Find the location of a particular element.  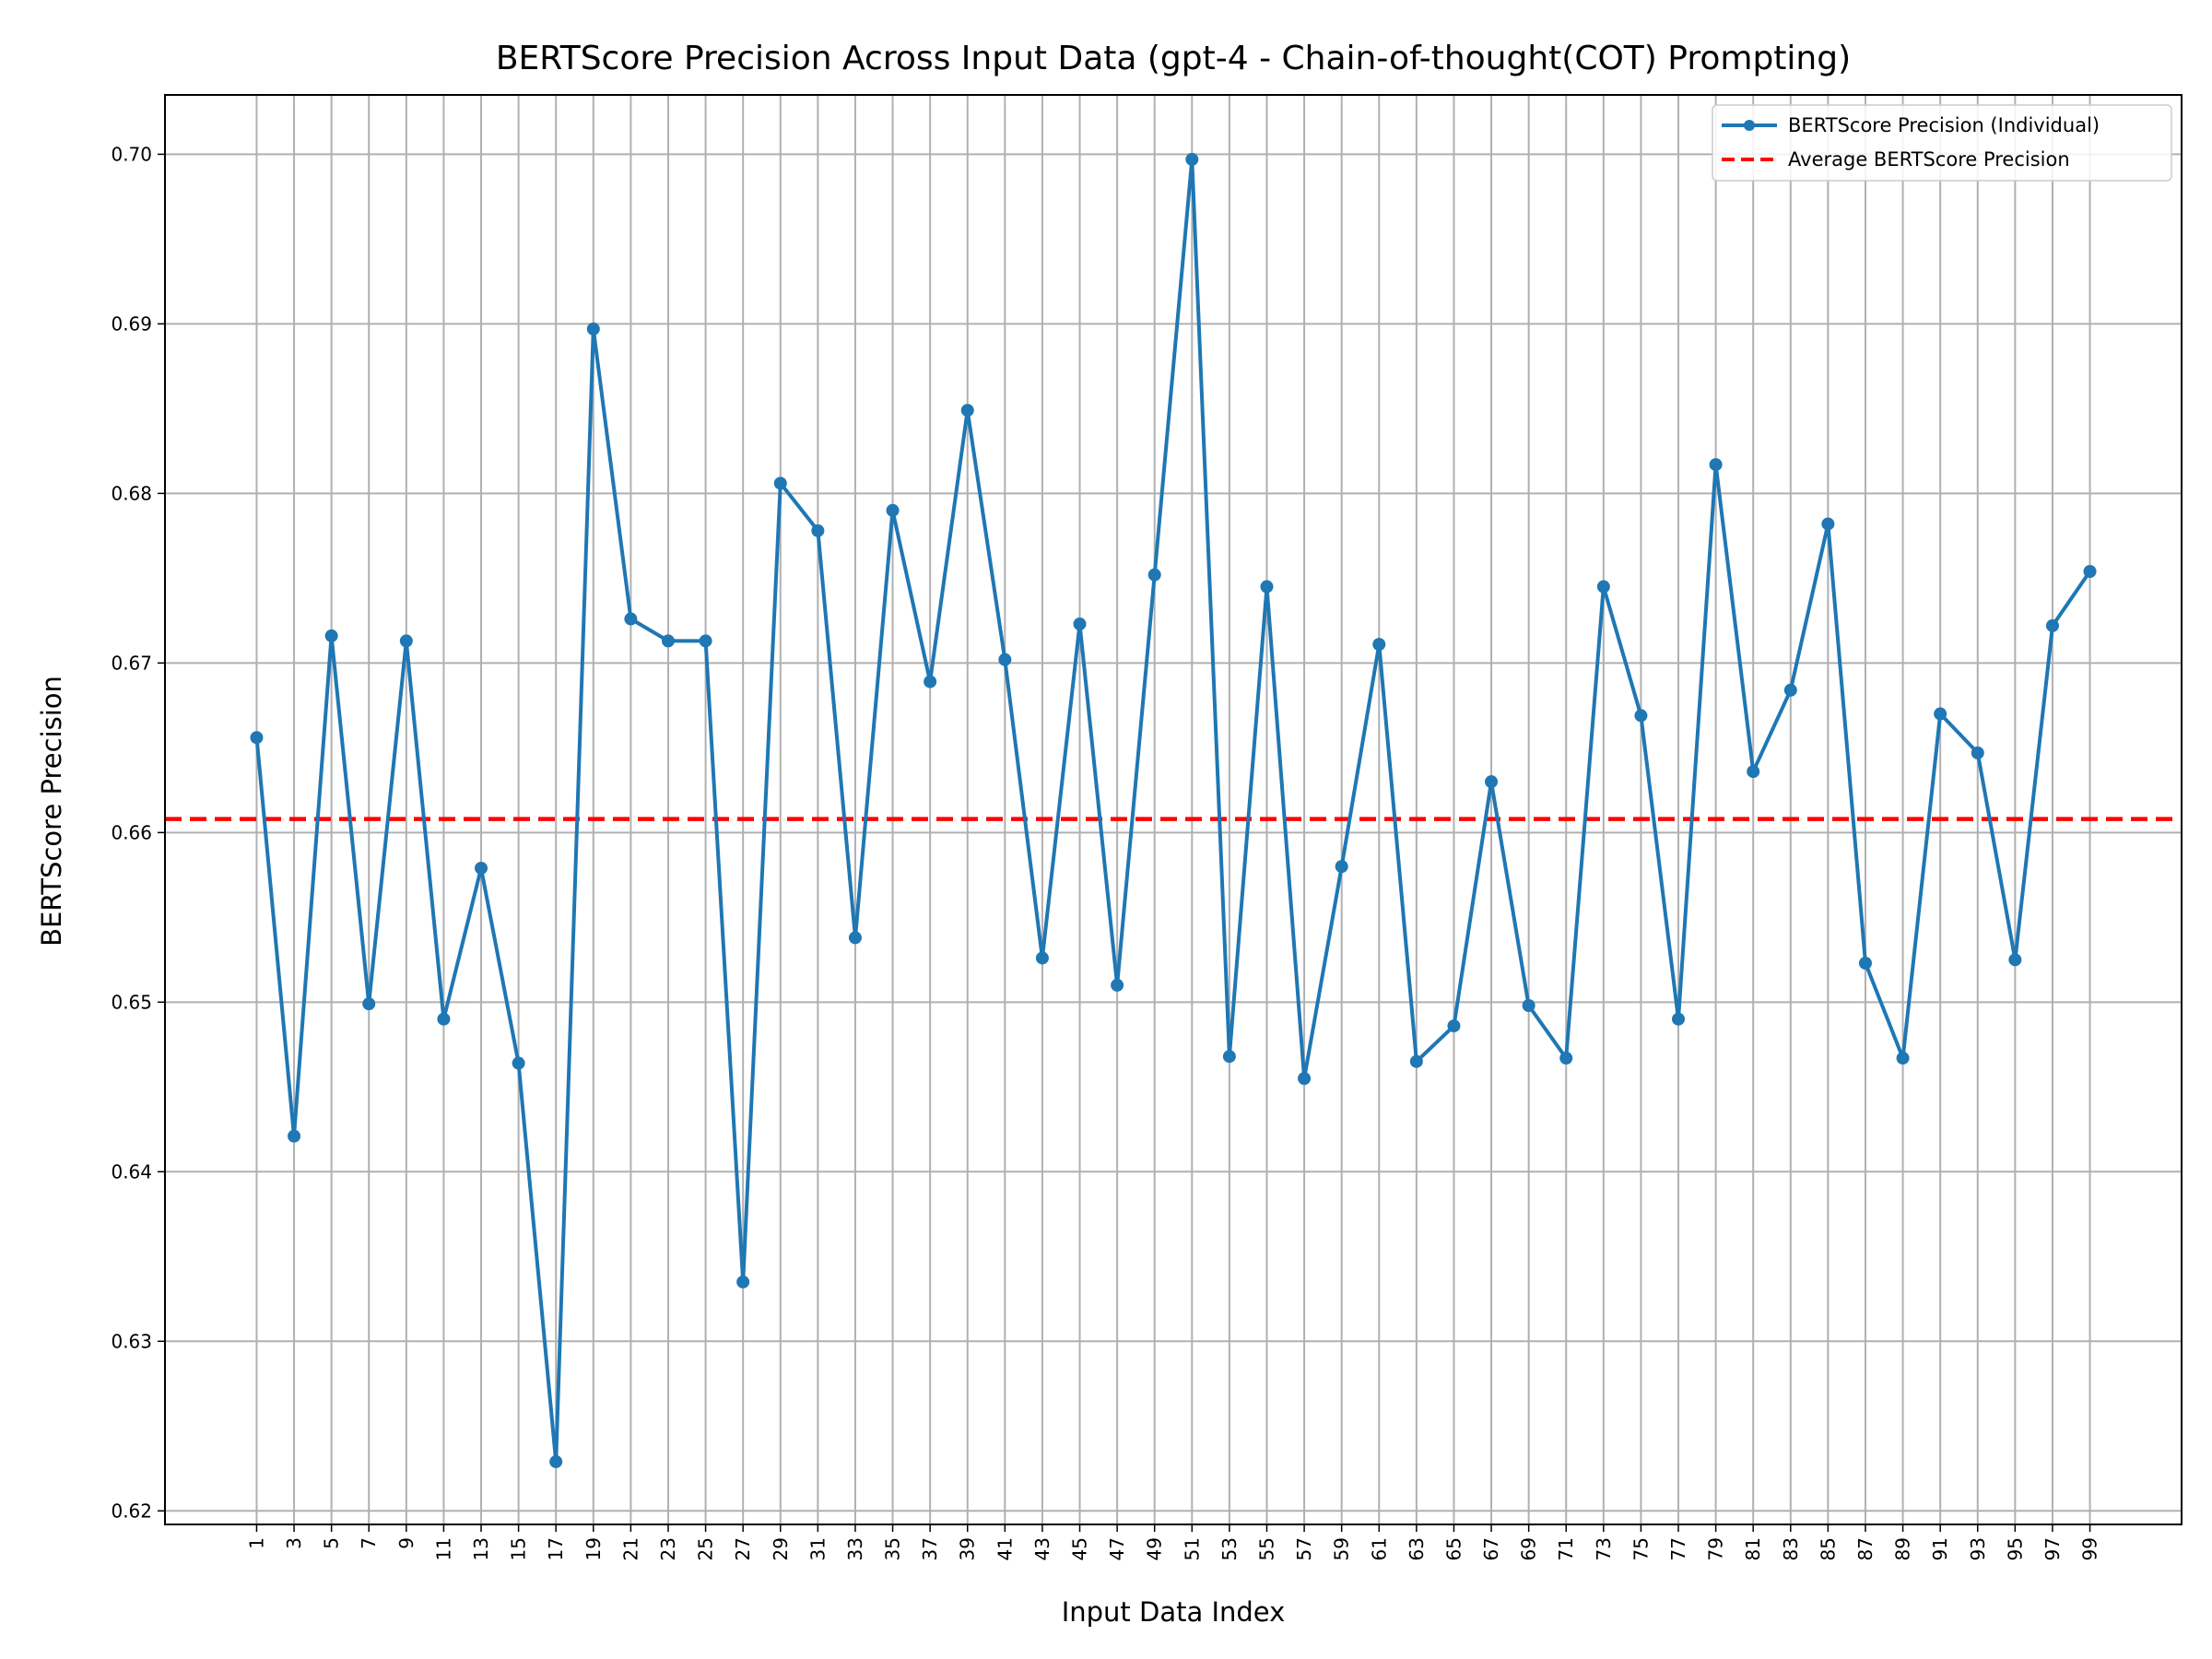

y-tick-label: 0.69 is located at coordinates (131, 323).